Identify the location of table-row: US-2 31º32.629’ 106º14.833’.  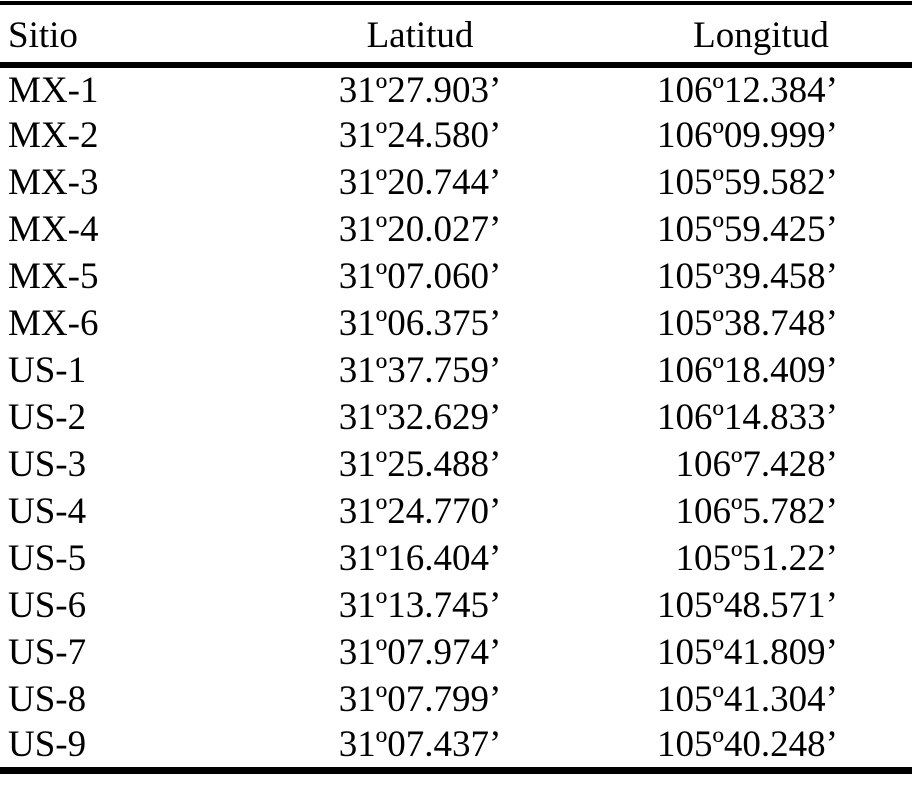
(456, 417).